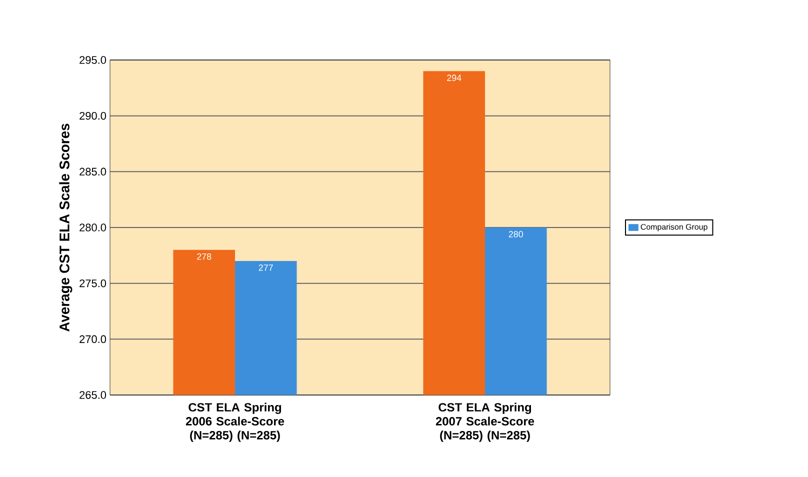 The height and width of the screenshot is (477, 808). I want to click on x-tick-label: CST ELA Spring 2006 Scale-Score (N=285) (N=285), so click(235, 422).